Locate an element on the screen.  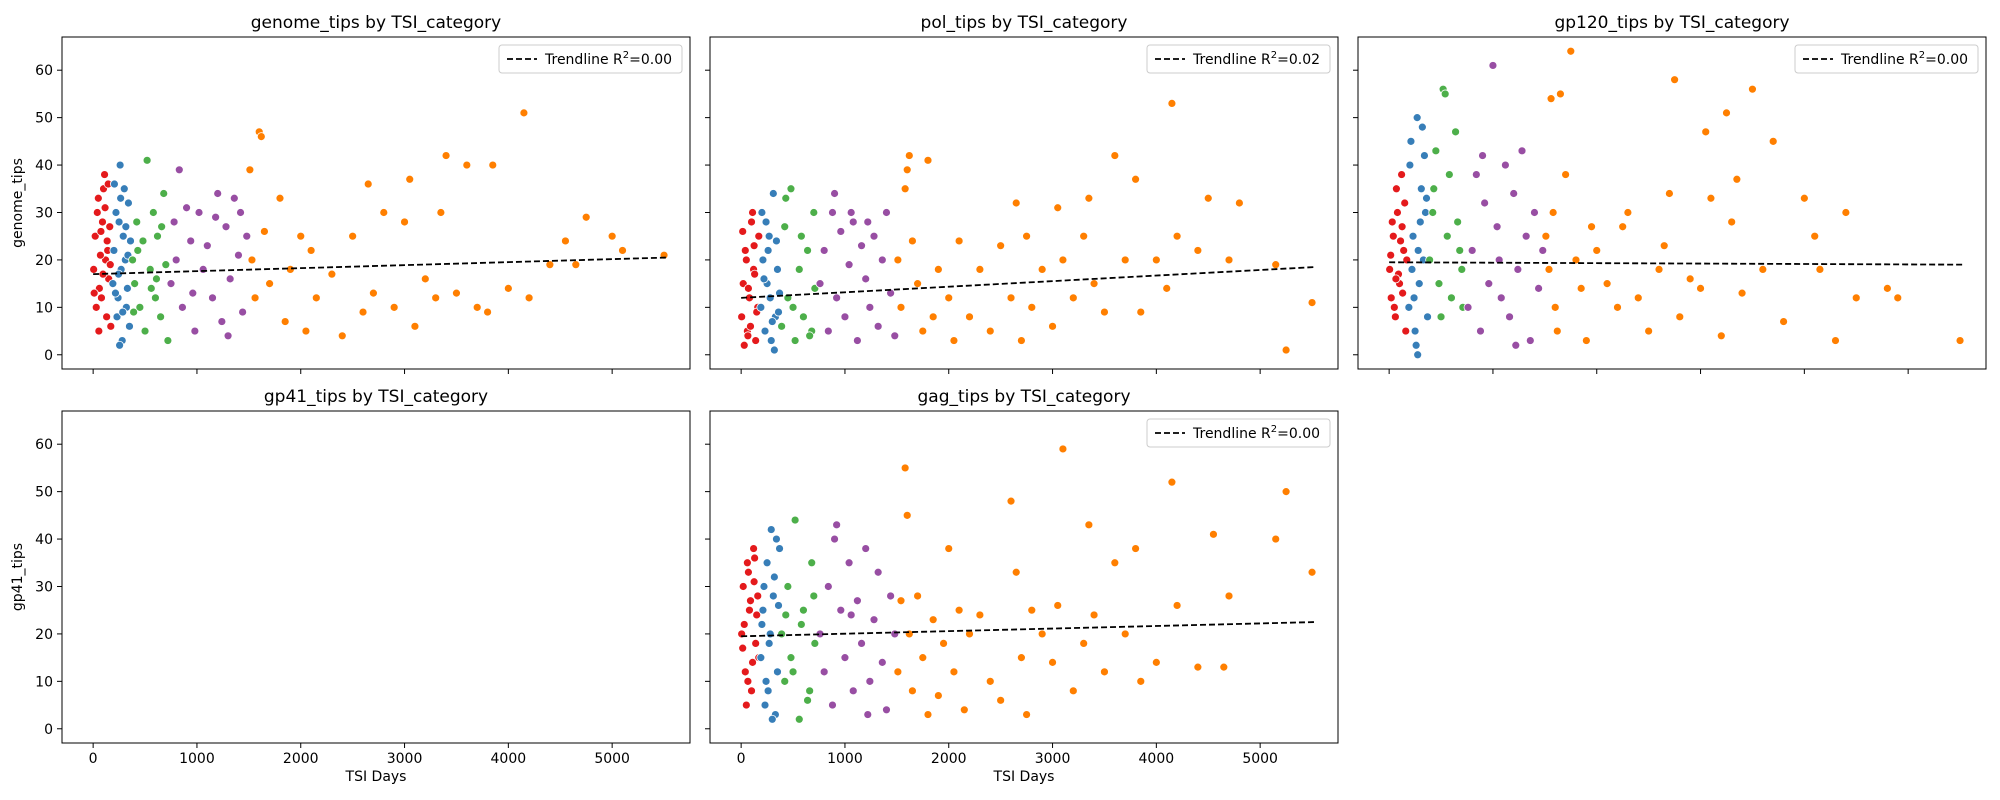
x-axis-label: TSI Days is located at coordinates (376, 777).